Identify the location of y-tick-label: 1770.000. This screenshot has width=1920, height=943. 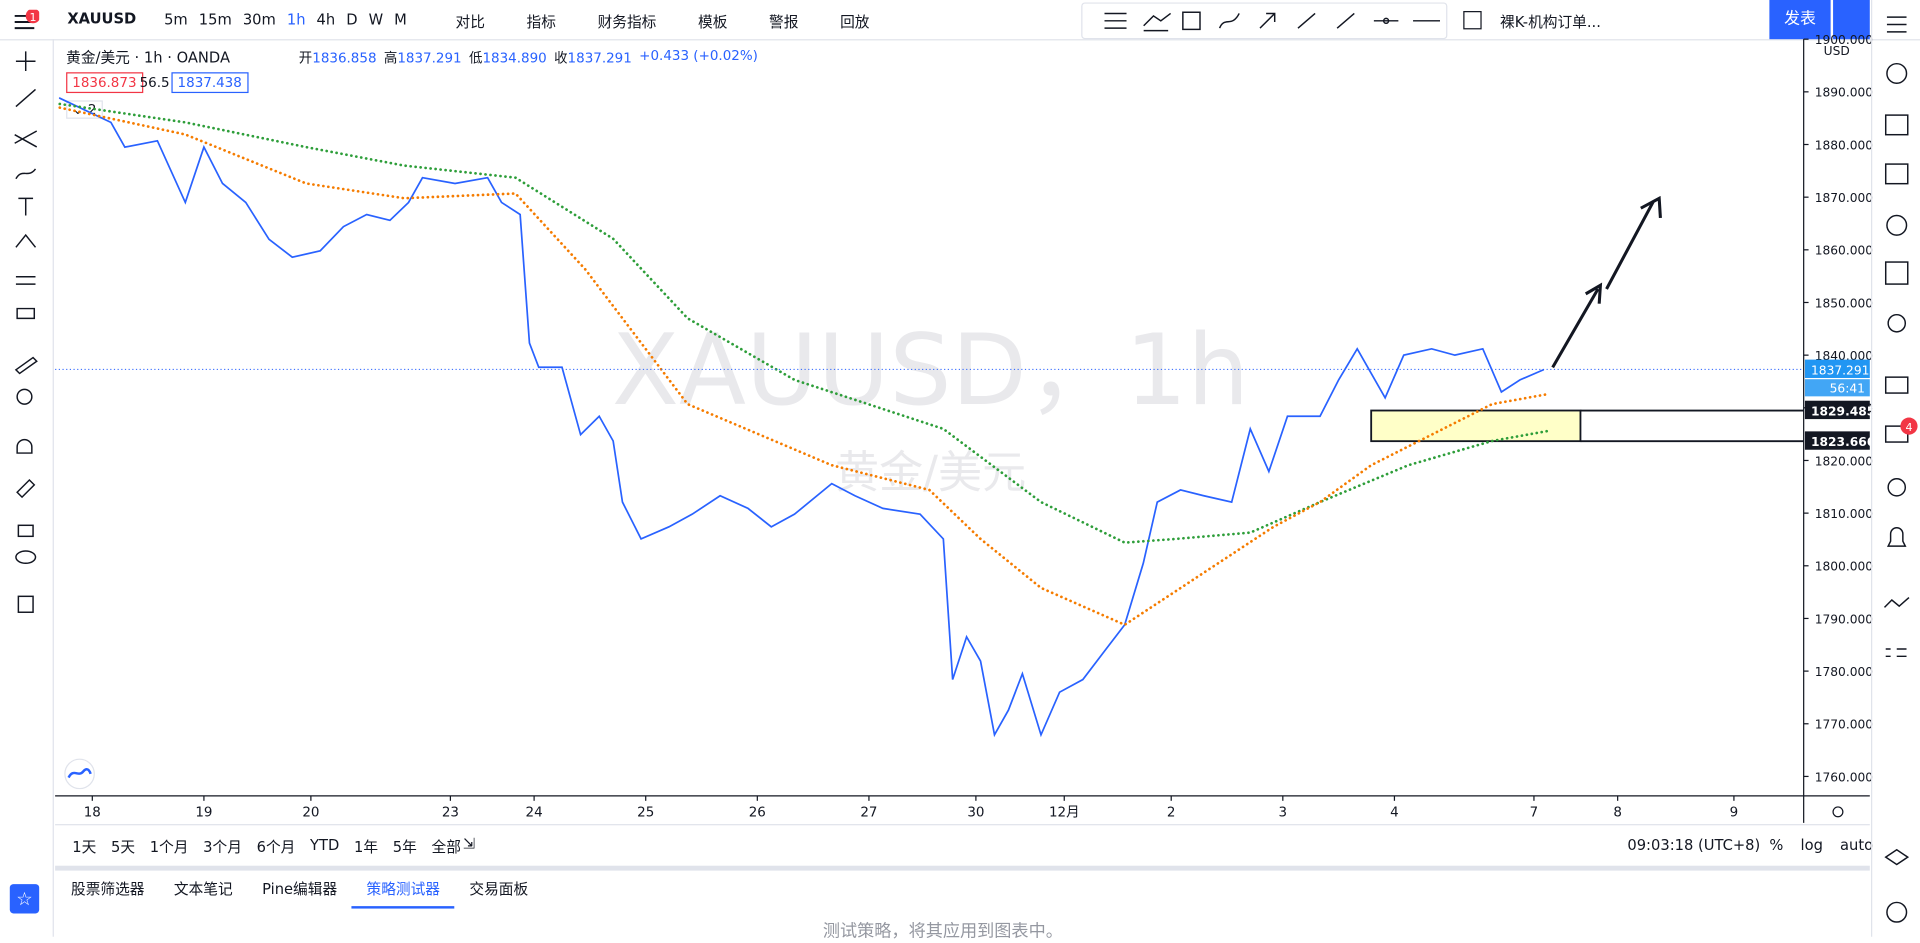
(1844, 725).